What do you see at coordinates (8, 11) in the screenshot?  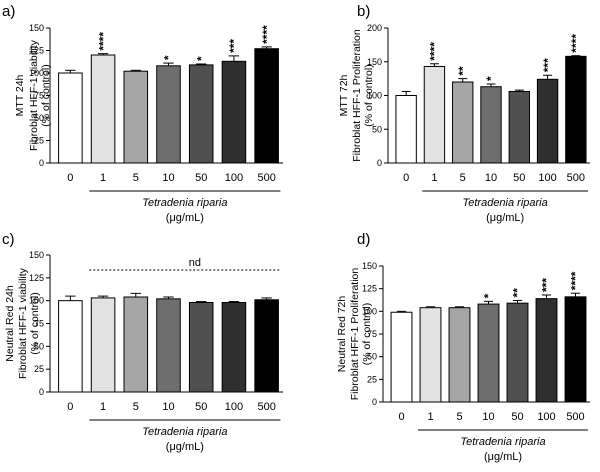 I see `panel-label: a)` at bounding box center [8, 11].